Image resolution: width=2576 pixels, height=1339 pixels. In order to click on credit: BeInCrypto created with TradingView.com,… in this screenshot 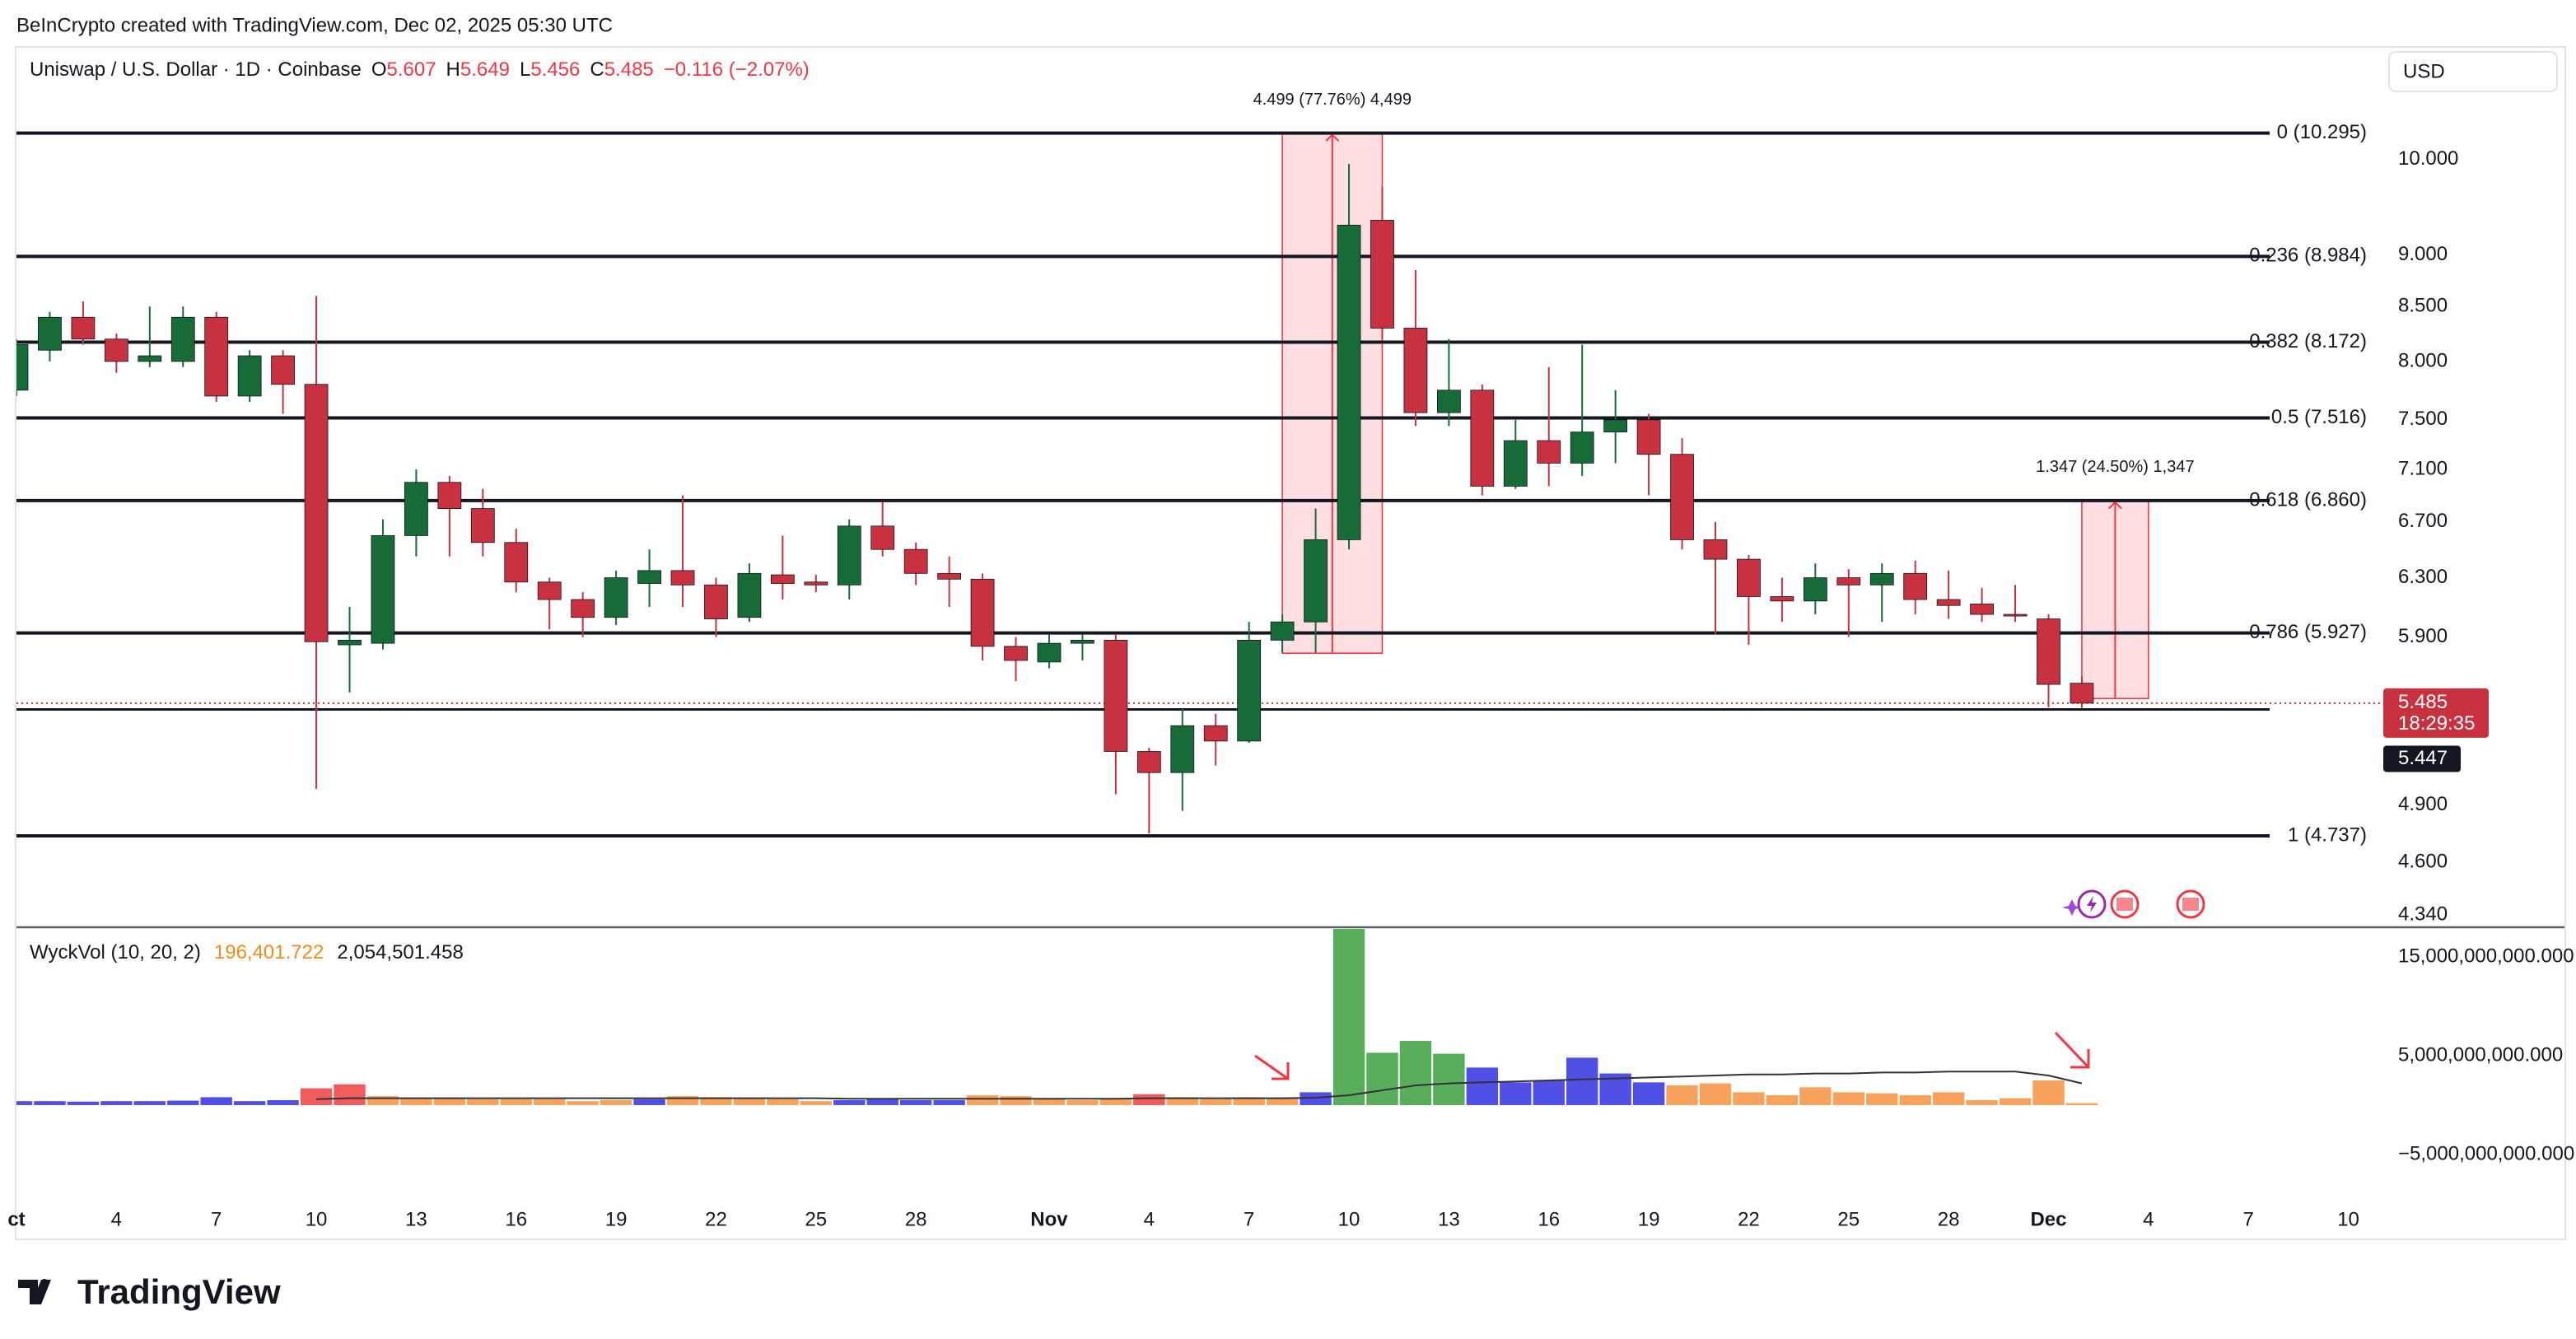, I will do `click(314, 25)`.